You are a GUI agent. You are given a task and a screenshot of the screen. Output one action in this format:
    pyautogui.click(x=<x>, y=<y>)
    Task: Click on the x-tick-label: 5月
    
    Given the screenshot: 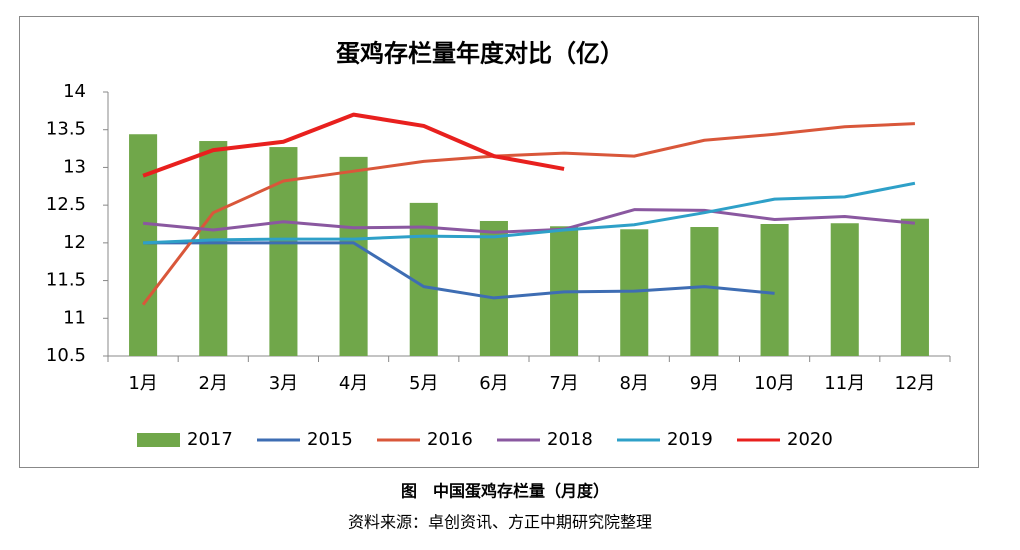 What is the action you would take?
    pyautogui.click(x=423, y=383)
    